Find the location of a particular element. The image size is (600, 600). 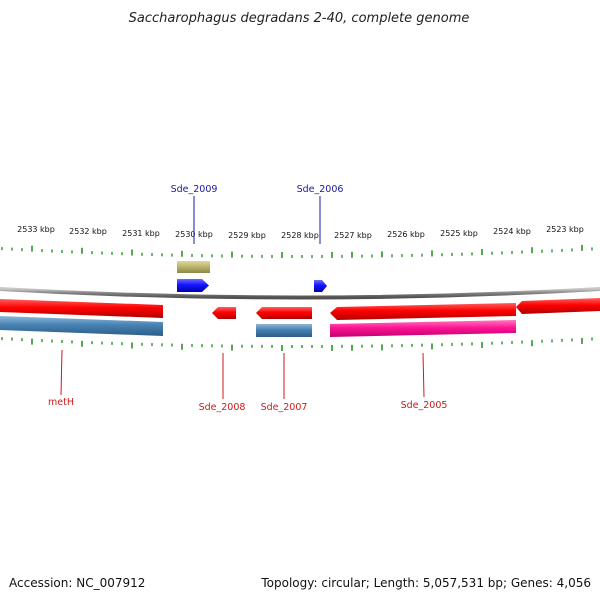

inner-tick-ring is located at coordinates (297, 344).